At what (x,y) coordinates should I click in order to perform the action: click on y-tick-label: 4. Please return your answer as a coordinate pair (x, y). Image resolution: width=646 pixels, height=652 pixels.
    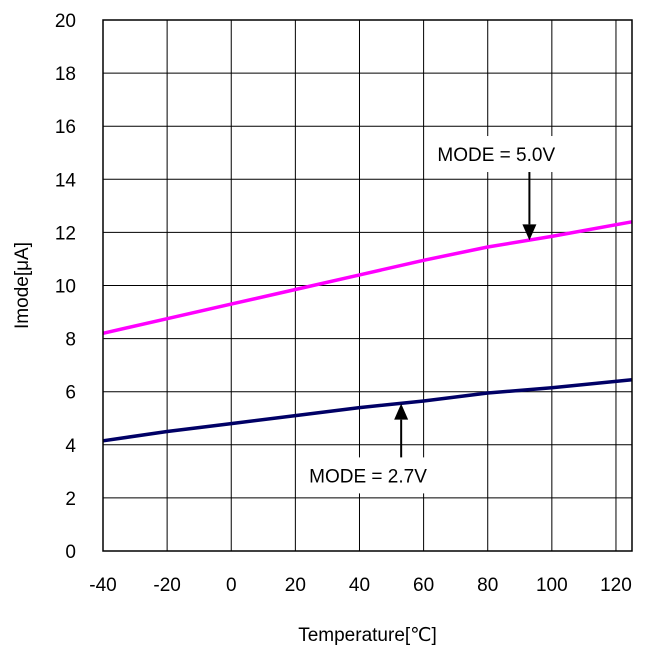
    Looking at the image, I should click on (70, 446).